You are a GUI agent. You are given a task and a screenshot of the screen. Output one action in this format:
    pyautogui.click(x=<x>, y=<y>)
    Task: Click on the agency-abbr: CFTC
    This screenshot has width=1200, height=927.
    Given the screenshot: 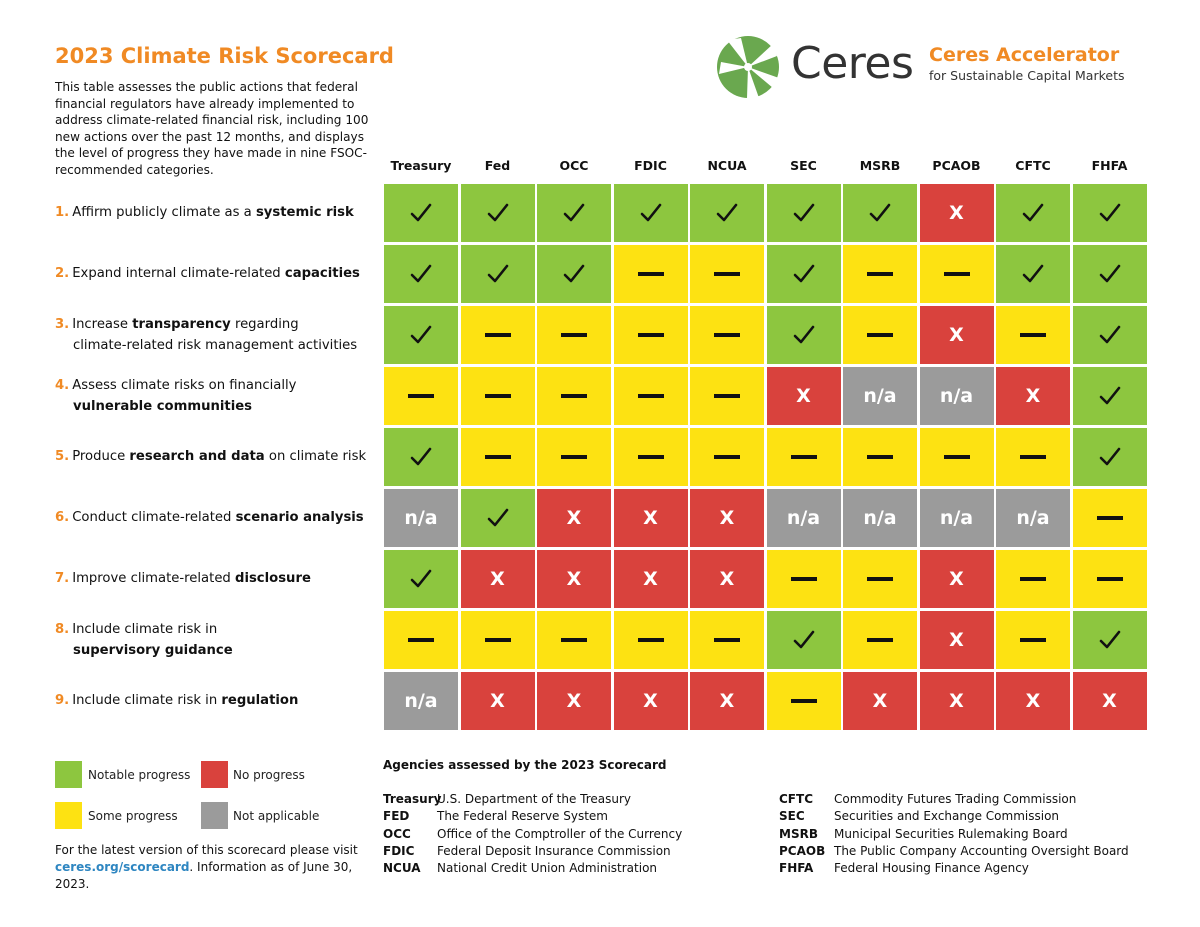 What is the action you would take?
    pyautogui.click(x=796, y=799)
    